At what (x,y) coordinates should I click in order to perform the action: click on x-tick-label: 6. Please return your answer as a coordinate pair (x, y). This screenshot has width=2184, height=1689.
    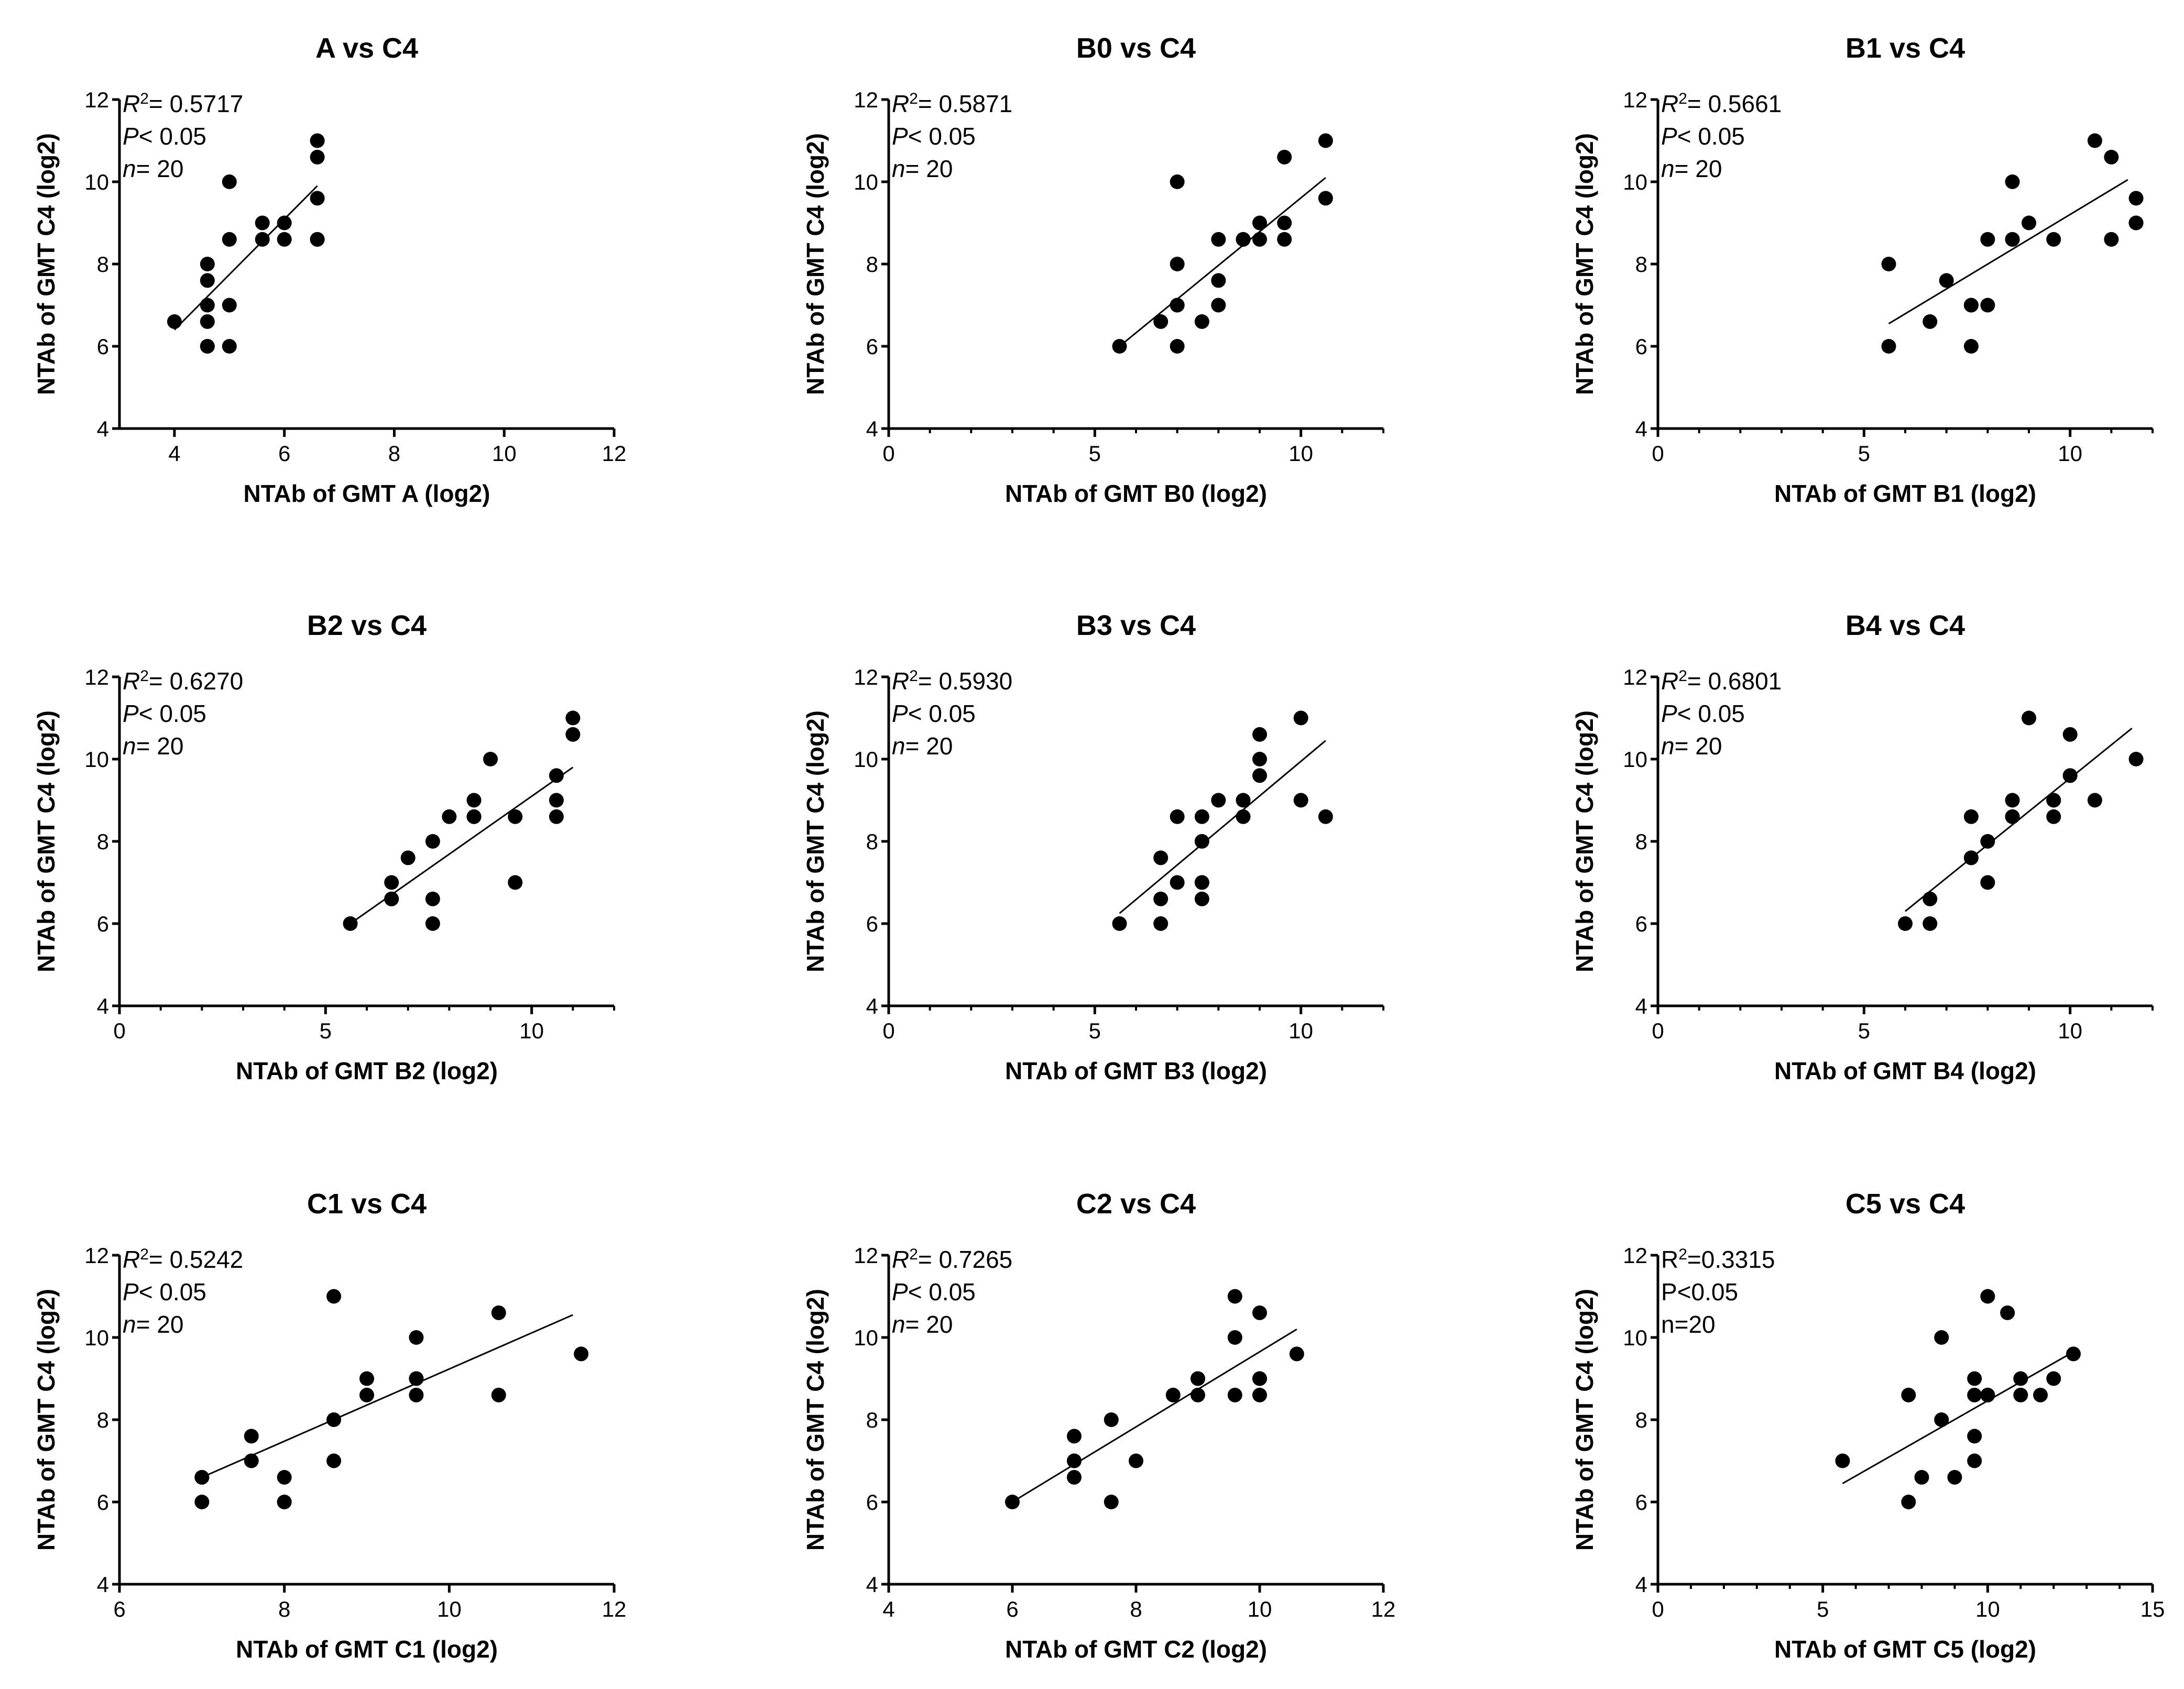
    Looking at the image, I should click on (119, 1609).